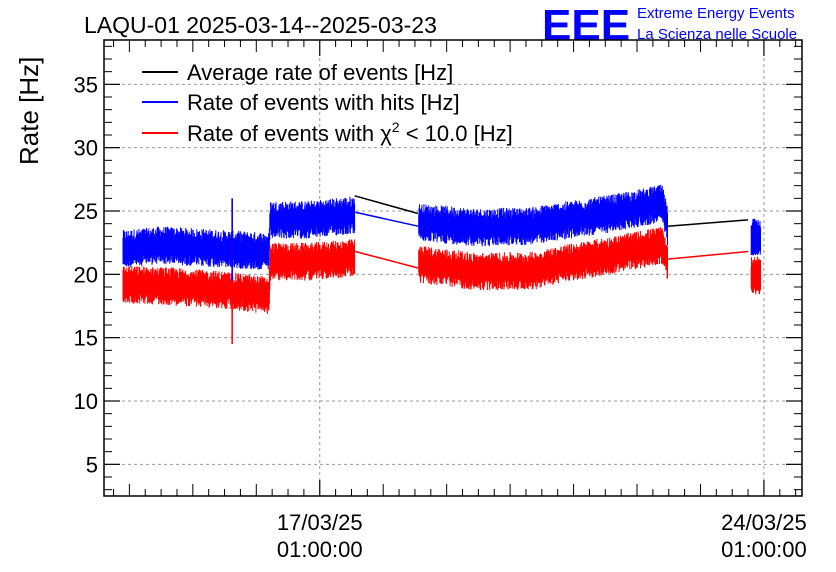 The width and height of the screenshot is (836, 572). Describe the element at coordinates (86, 338) in the screenshot. I see `y-tick-label: 15` at that location.